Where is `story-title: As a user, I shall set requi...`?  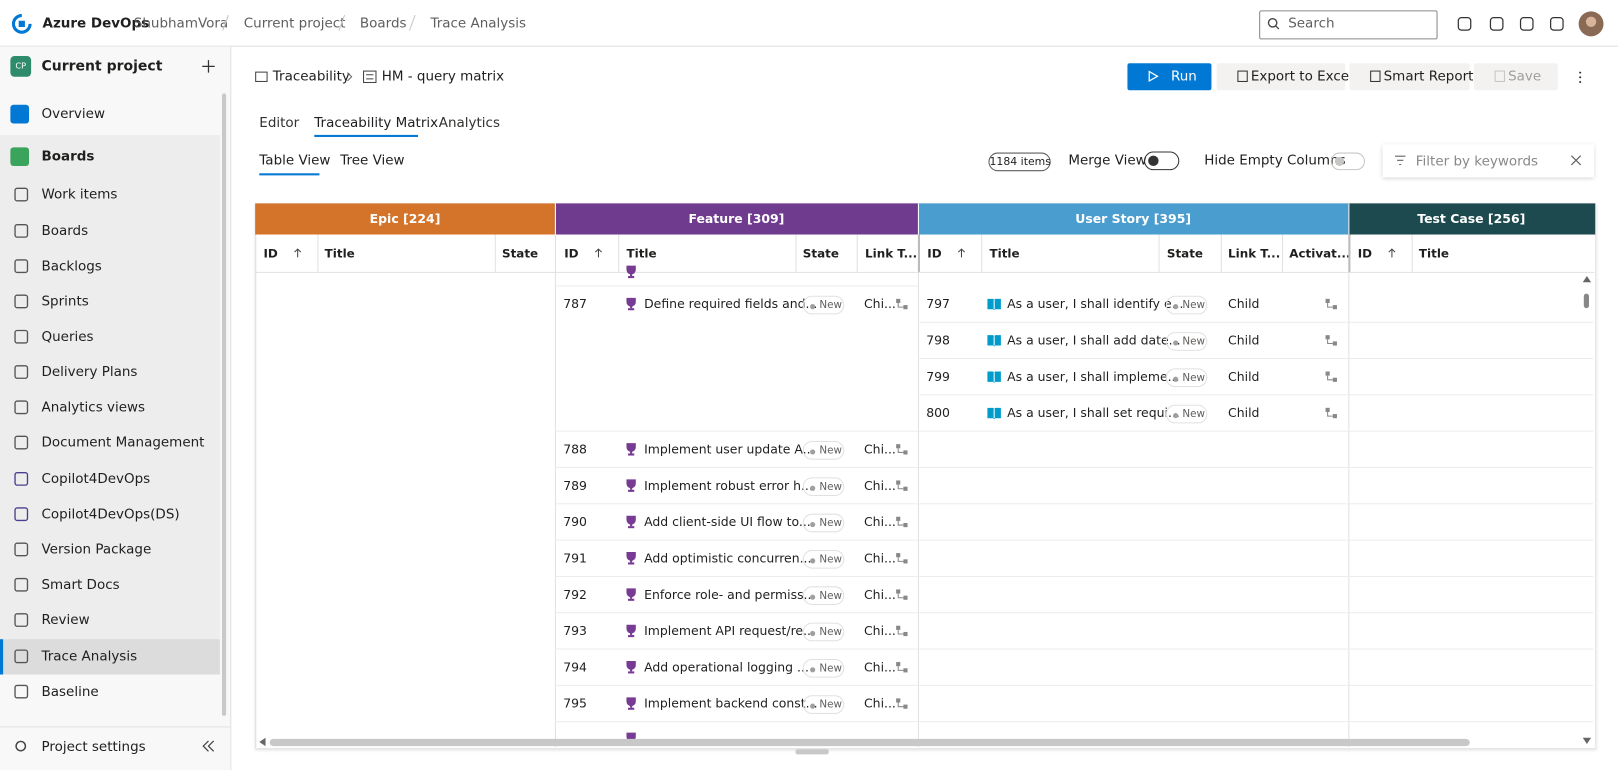
story-title: As a user, I shall set requi... is located at coordinates (1093, 412).